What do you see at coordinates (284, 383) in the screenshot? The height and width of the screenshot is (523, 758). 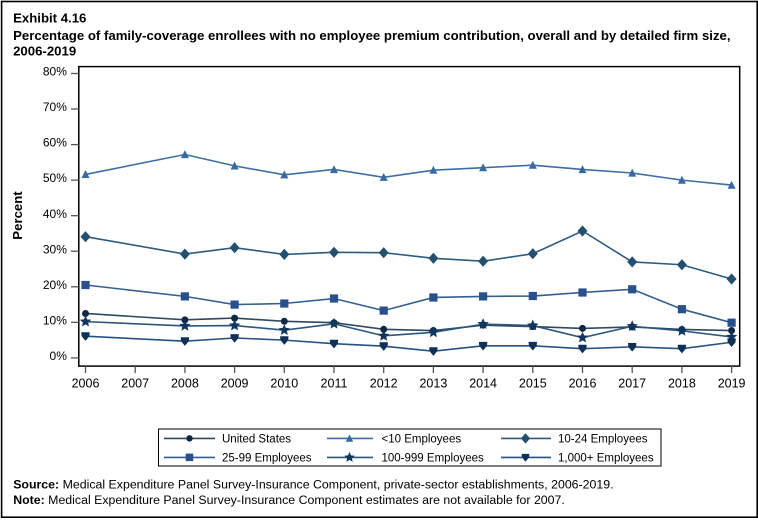 I see `svg-text: 2010` at bounding box center [284, 383].